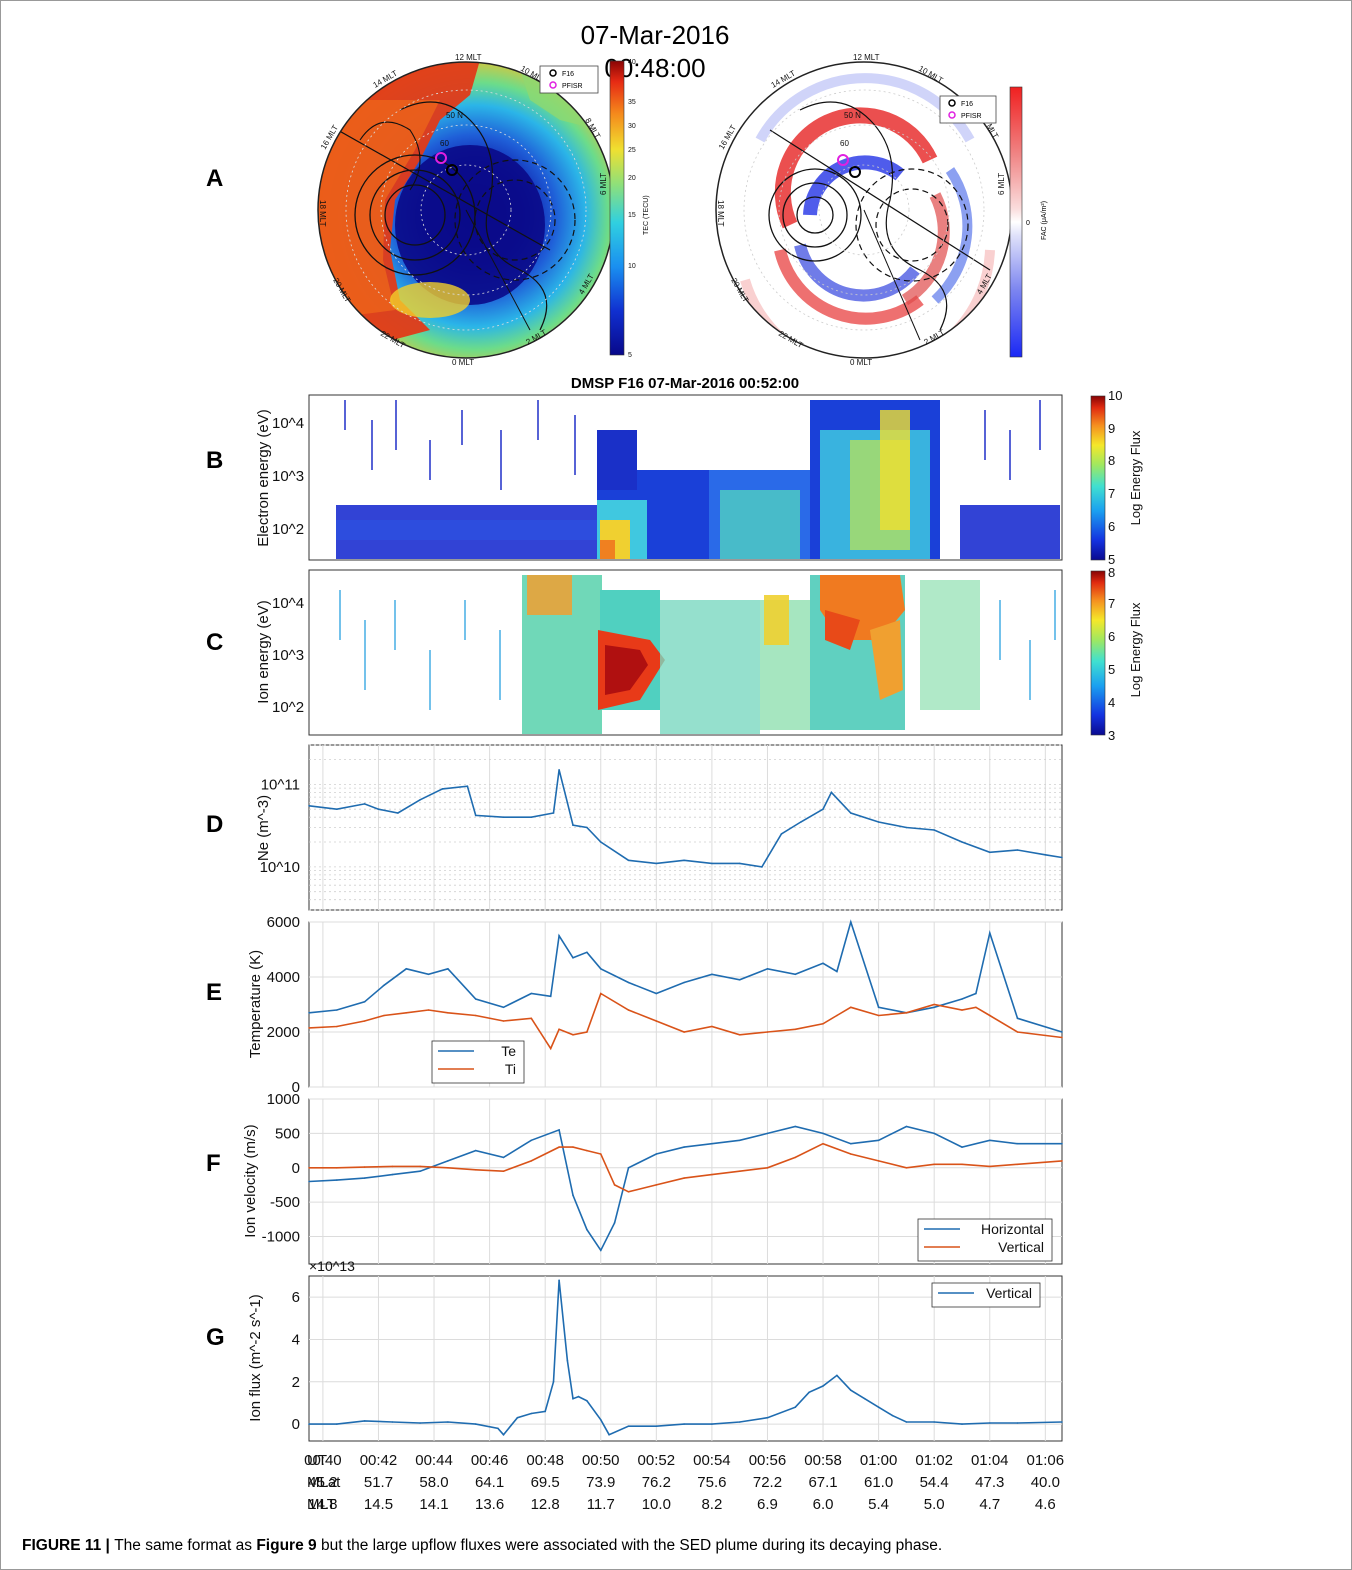 This screenshot has height=1570, width=1352. I want to click on fac-lat-60: 60, so click(844, 143).